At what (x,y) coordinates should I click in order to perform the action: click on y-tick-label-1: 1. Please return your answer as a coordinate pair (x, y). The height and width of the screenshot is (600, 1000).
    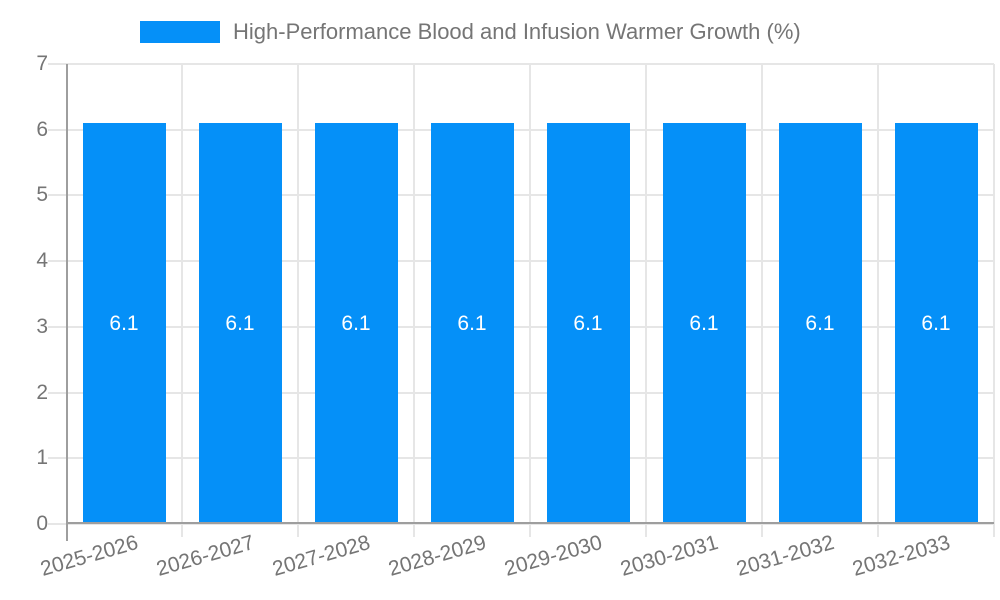
    Looking at the image, I should click on (42, 458).